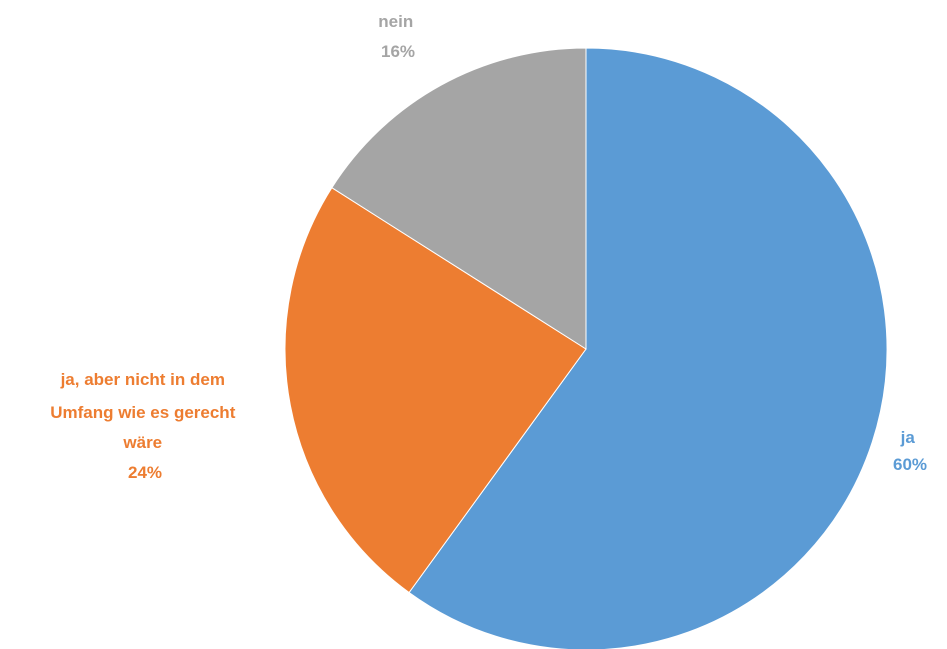 Image resolution: width=947 pixels, height=649 pixels. What do you see at coordinates (395, 21) in the screenshot?
I see `slice-label-nein-name: nein` at bounding box center [395, 21].